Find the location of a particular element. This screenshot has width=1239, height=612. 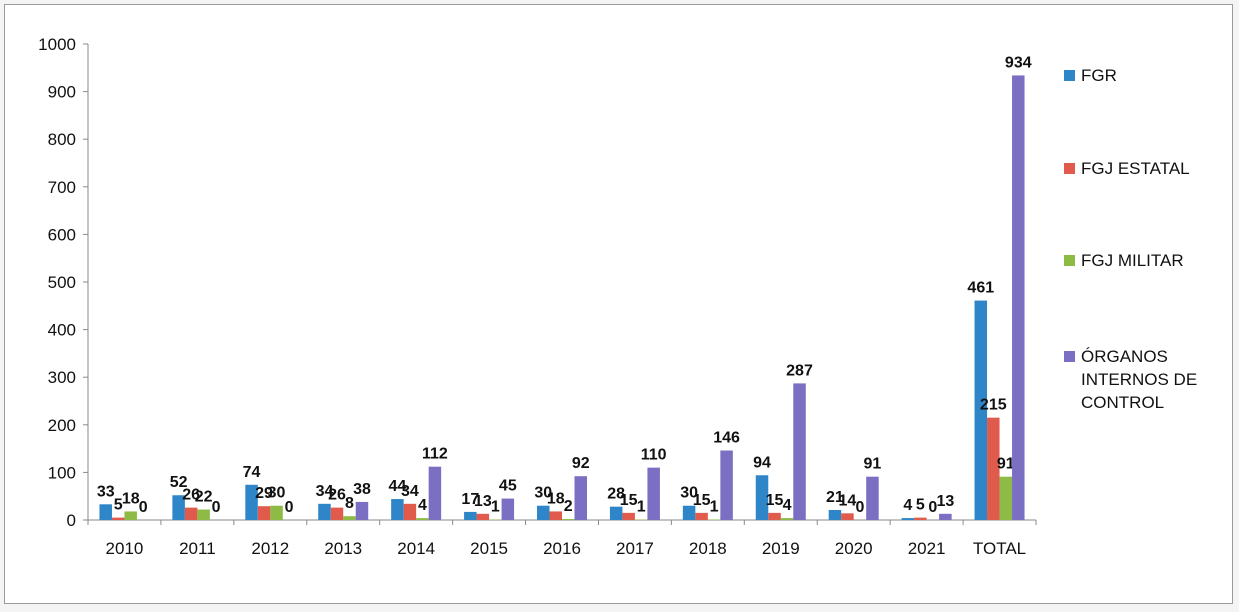

data-label: 17 is located at coordinates (470, 499).